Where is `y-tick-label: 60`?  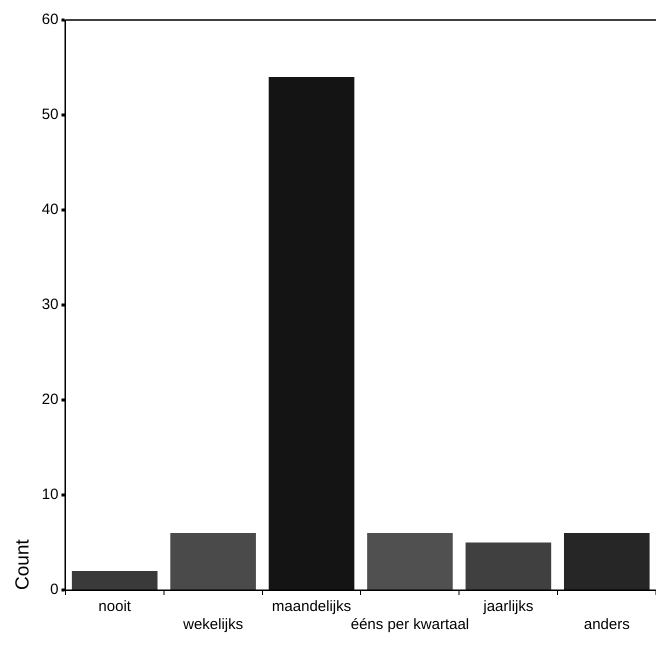 y-tick-label: 60 is located at coordinates (50, 19).